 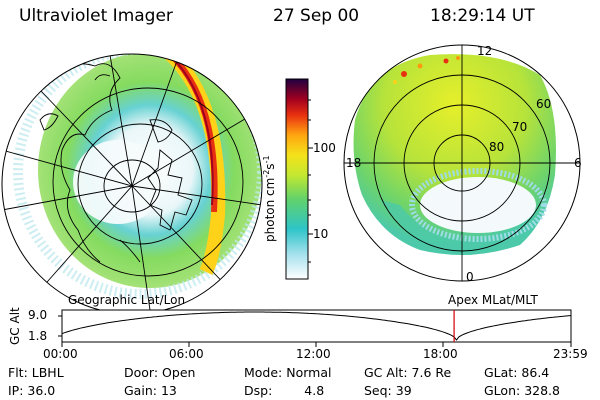 I want to click on altitude-curve, so click(x=316, y=326).